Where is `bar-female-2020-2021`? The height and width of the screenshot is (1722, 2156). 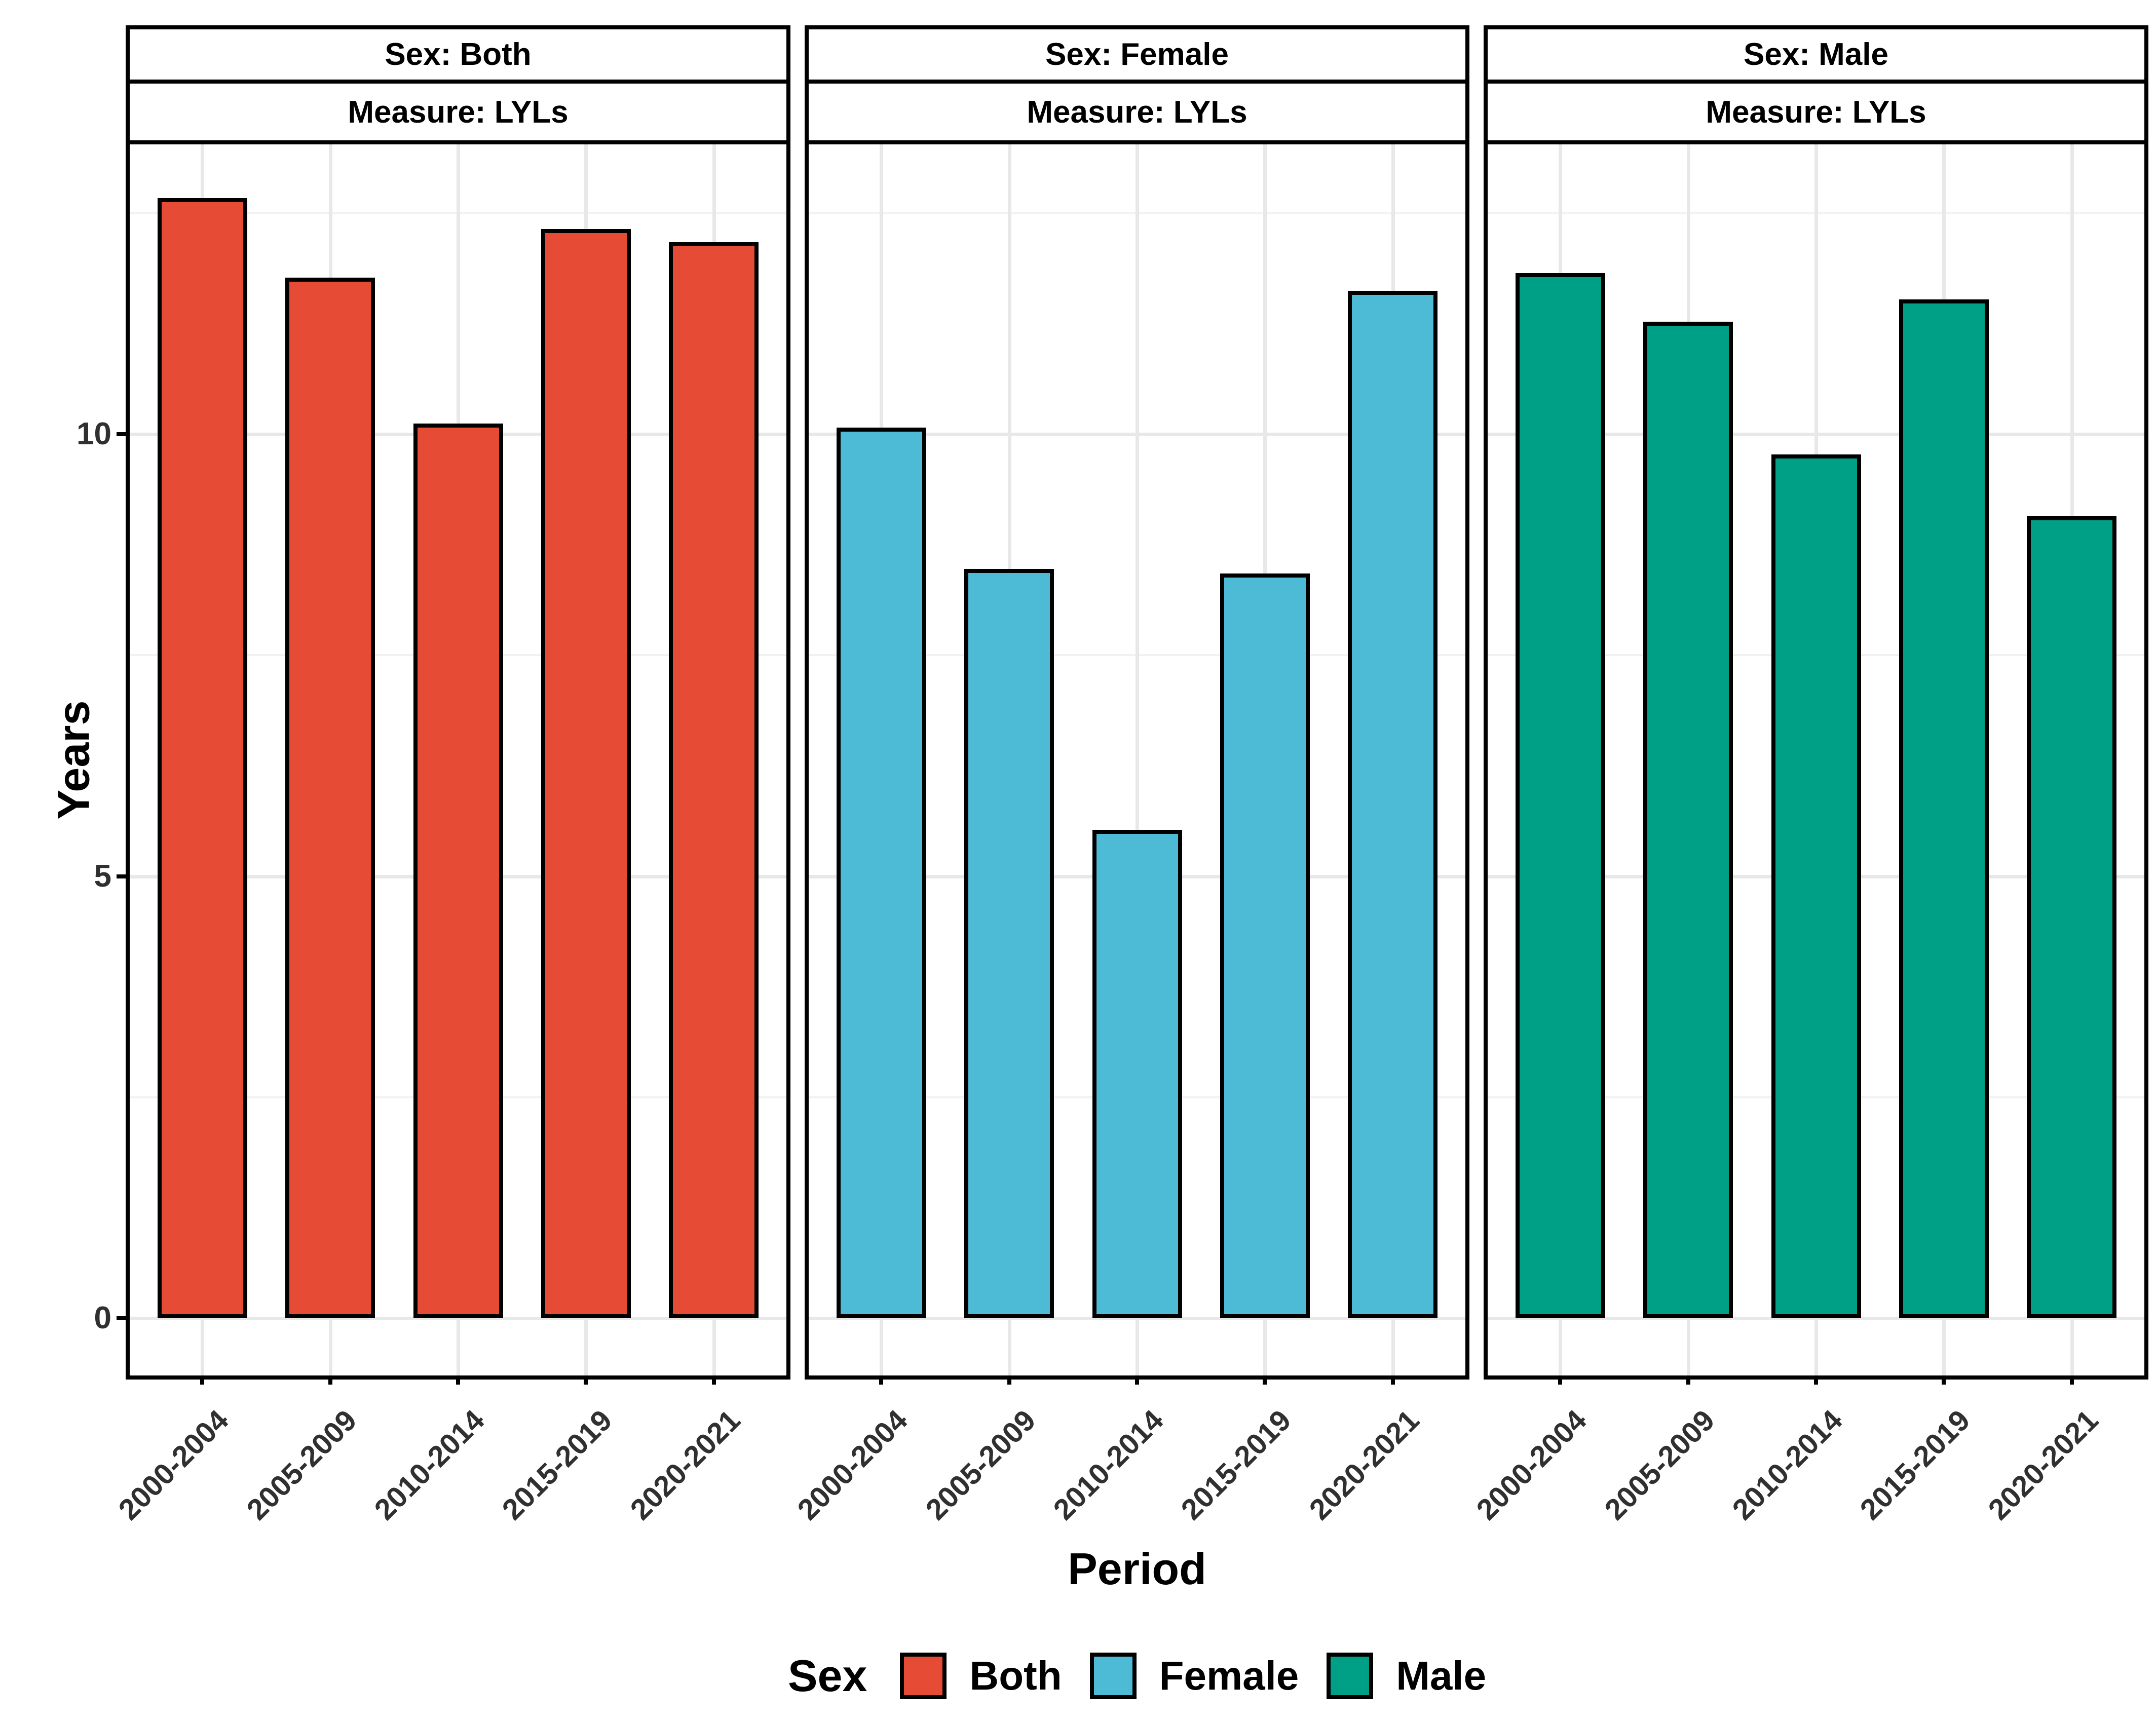 bar-female-2020-2021 is located at coordinates (1393, 804).